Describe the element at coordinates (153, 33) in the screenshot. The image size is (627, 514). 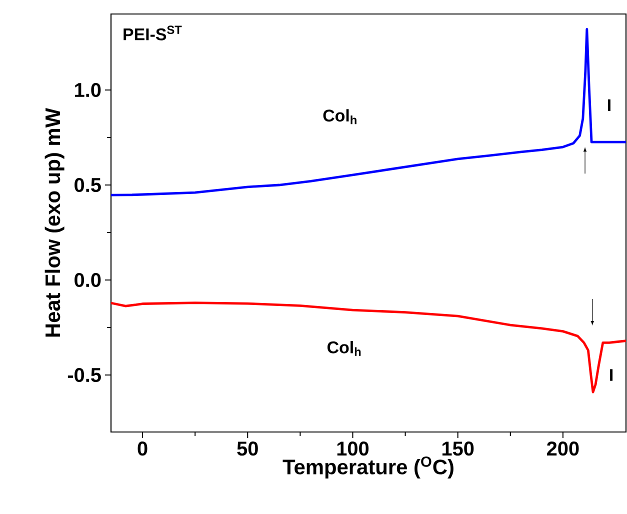
I see `annotation: PEI-S$^{ST}$` at that location.